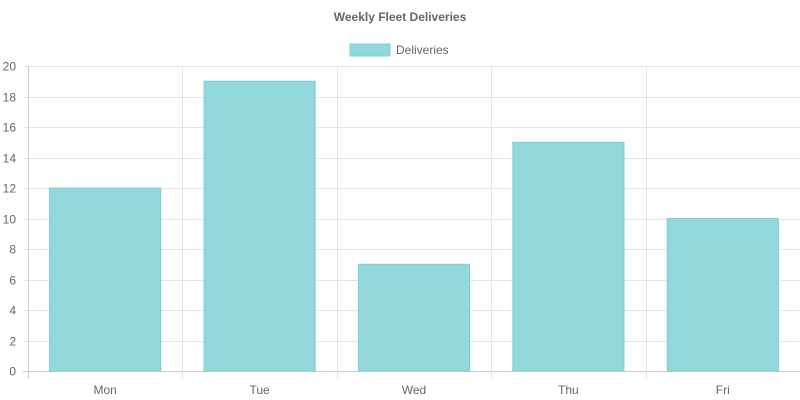 This screenshot has width=800, height=400. I want to click on y-tick-label: 10, so click(10, 220).